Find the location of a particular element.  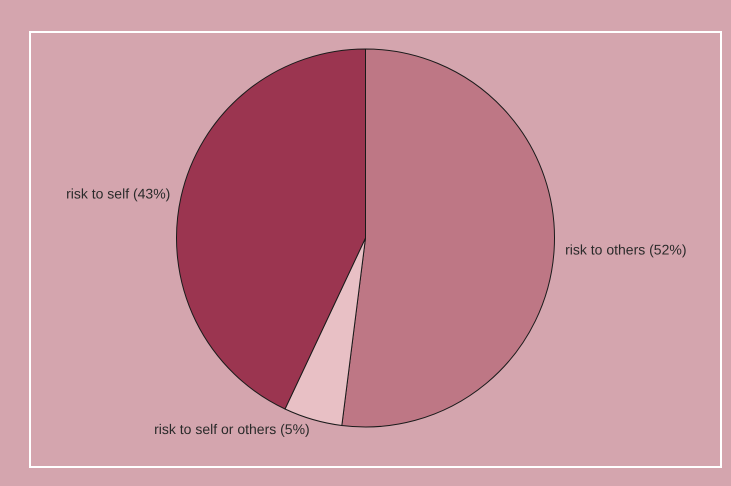

slice-label: risk to self or others (5%) is located at coordinates (232, 429).